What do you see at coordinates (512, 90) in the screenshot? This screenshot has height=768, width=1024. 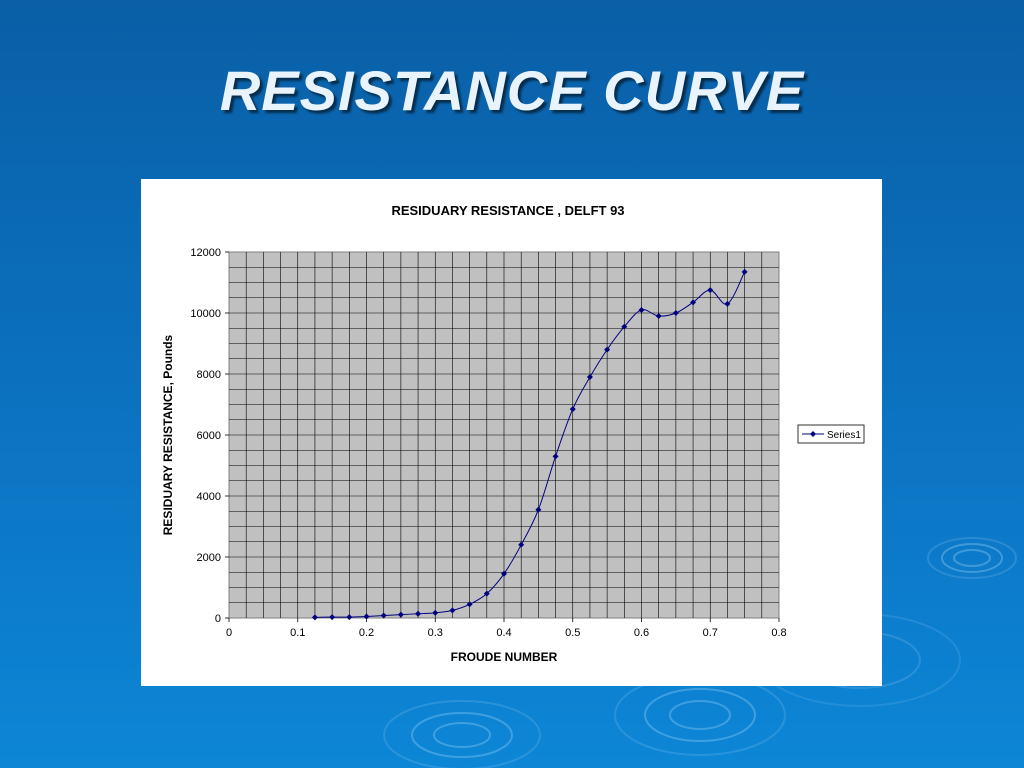 I see `slide-title: RESISTANCE CURVE` at bounding box center [512, 90].